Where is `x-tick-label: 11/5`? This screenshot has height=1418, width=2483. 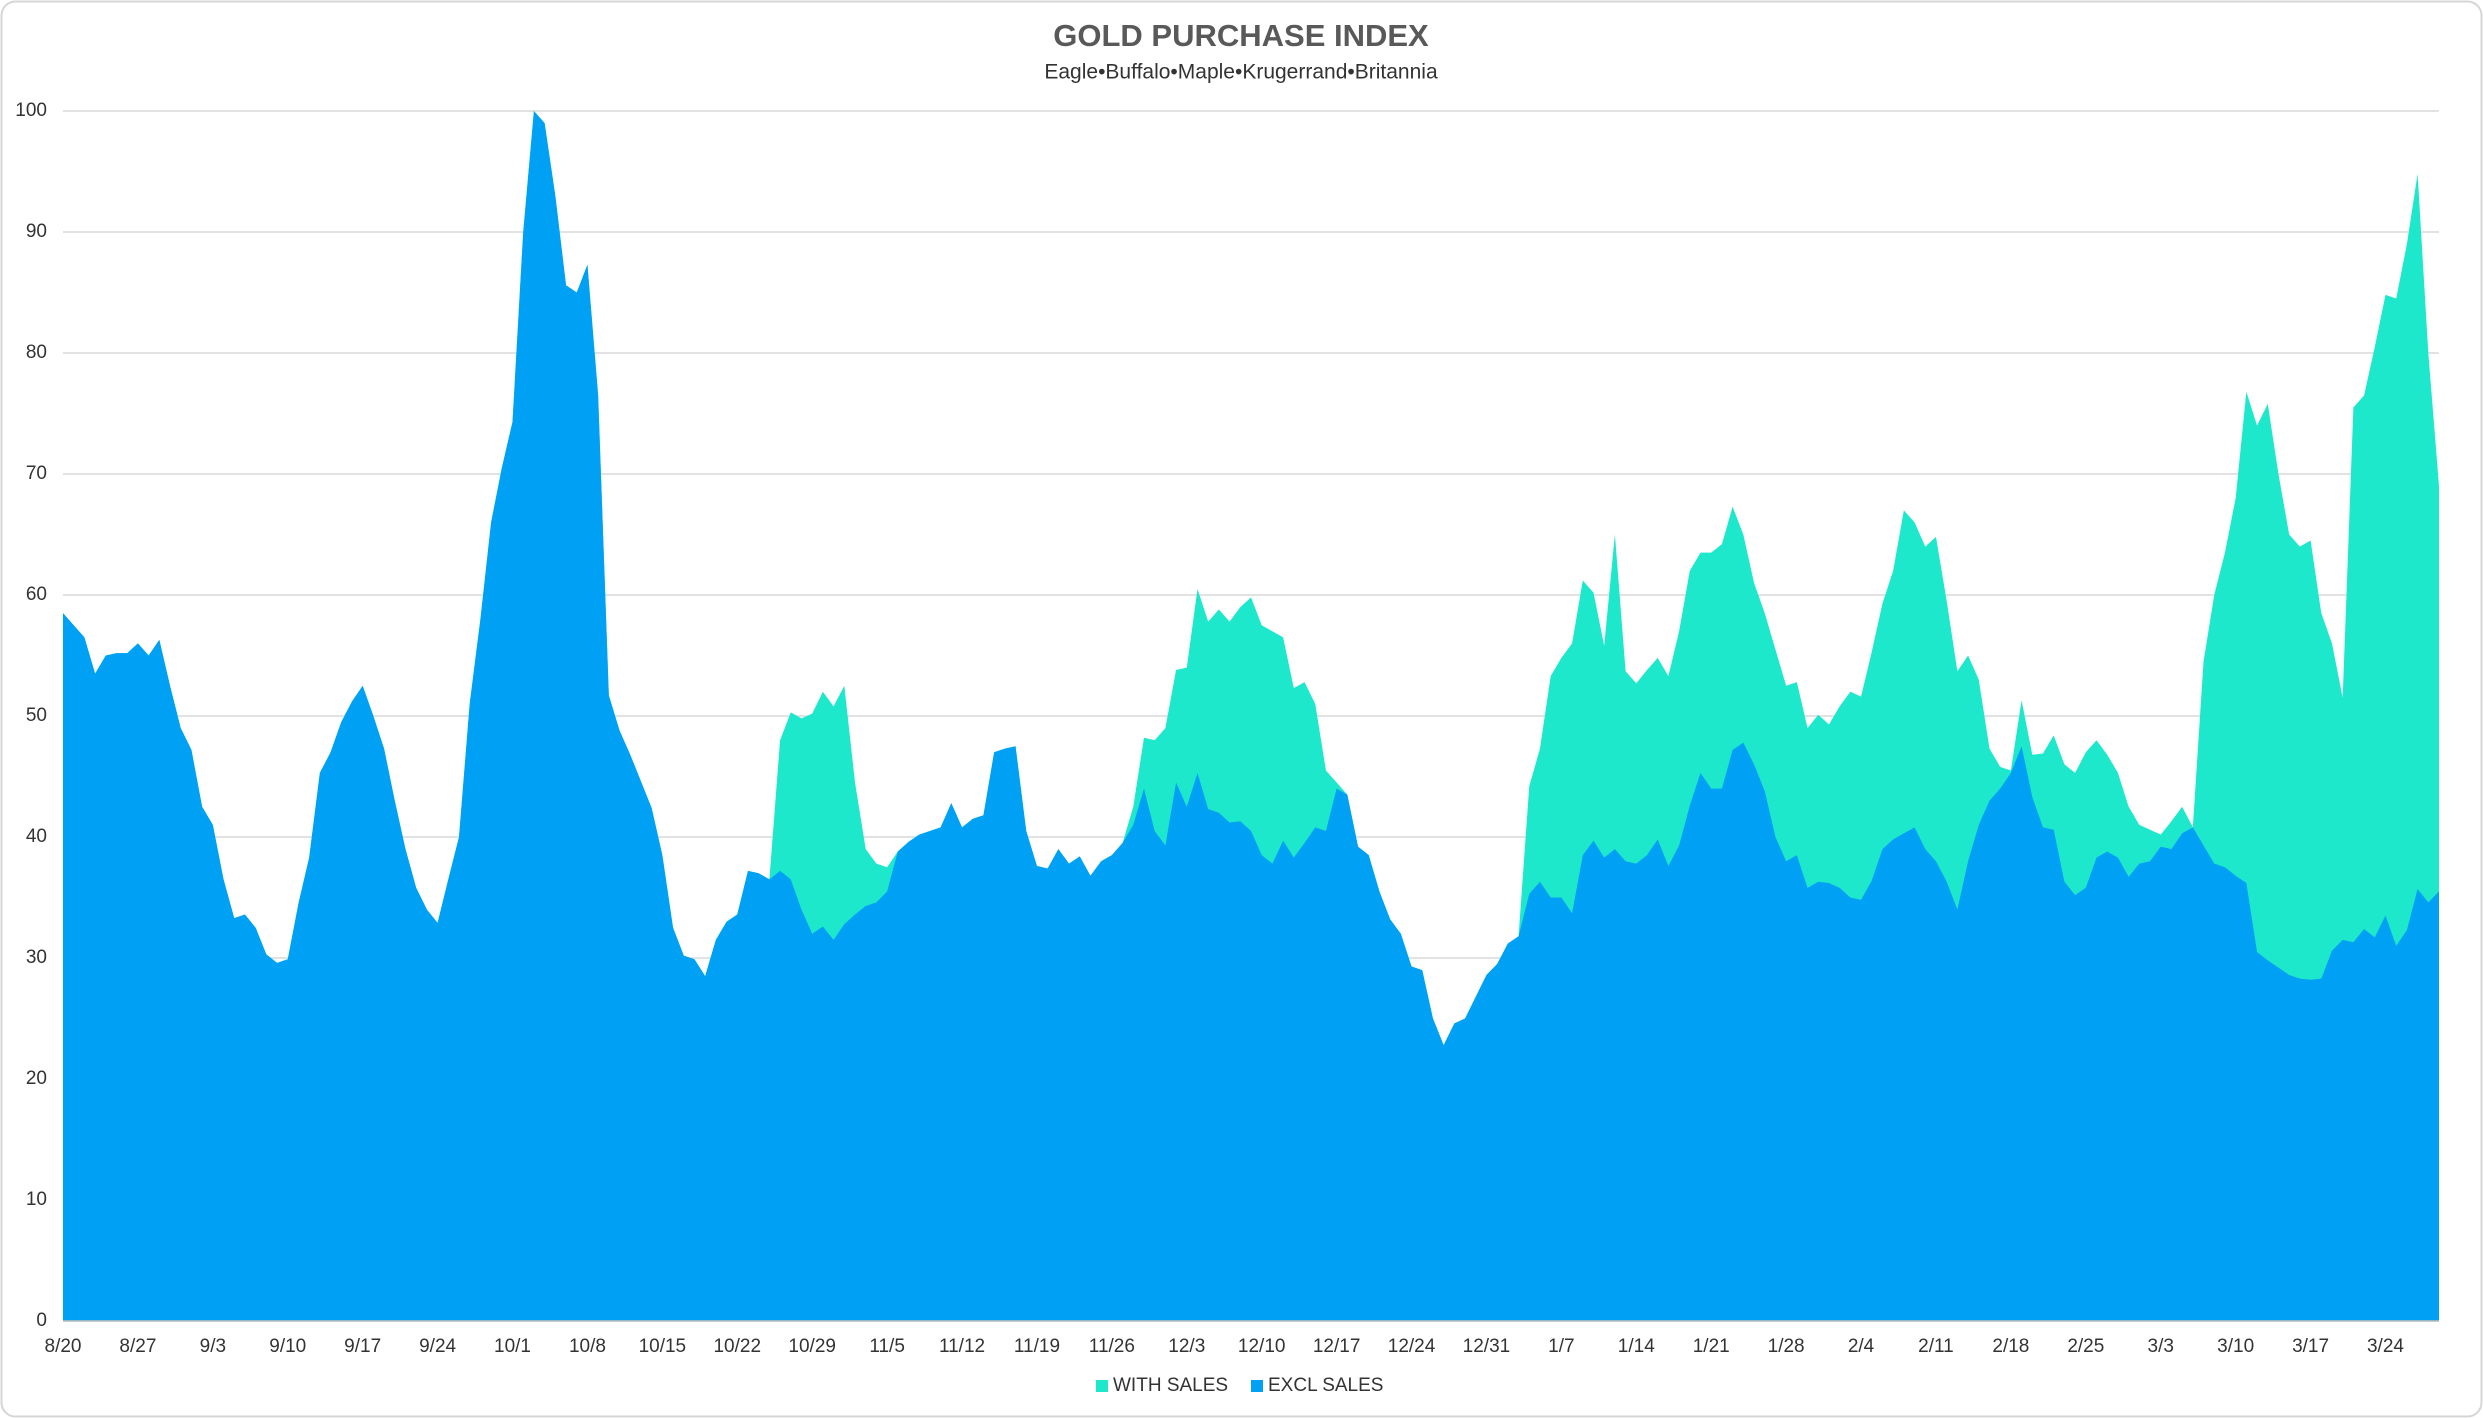 x-tick-label: 11/5 is located at coordinates (887, 1346).